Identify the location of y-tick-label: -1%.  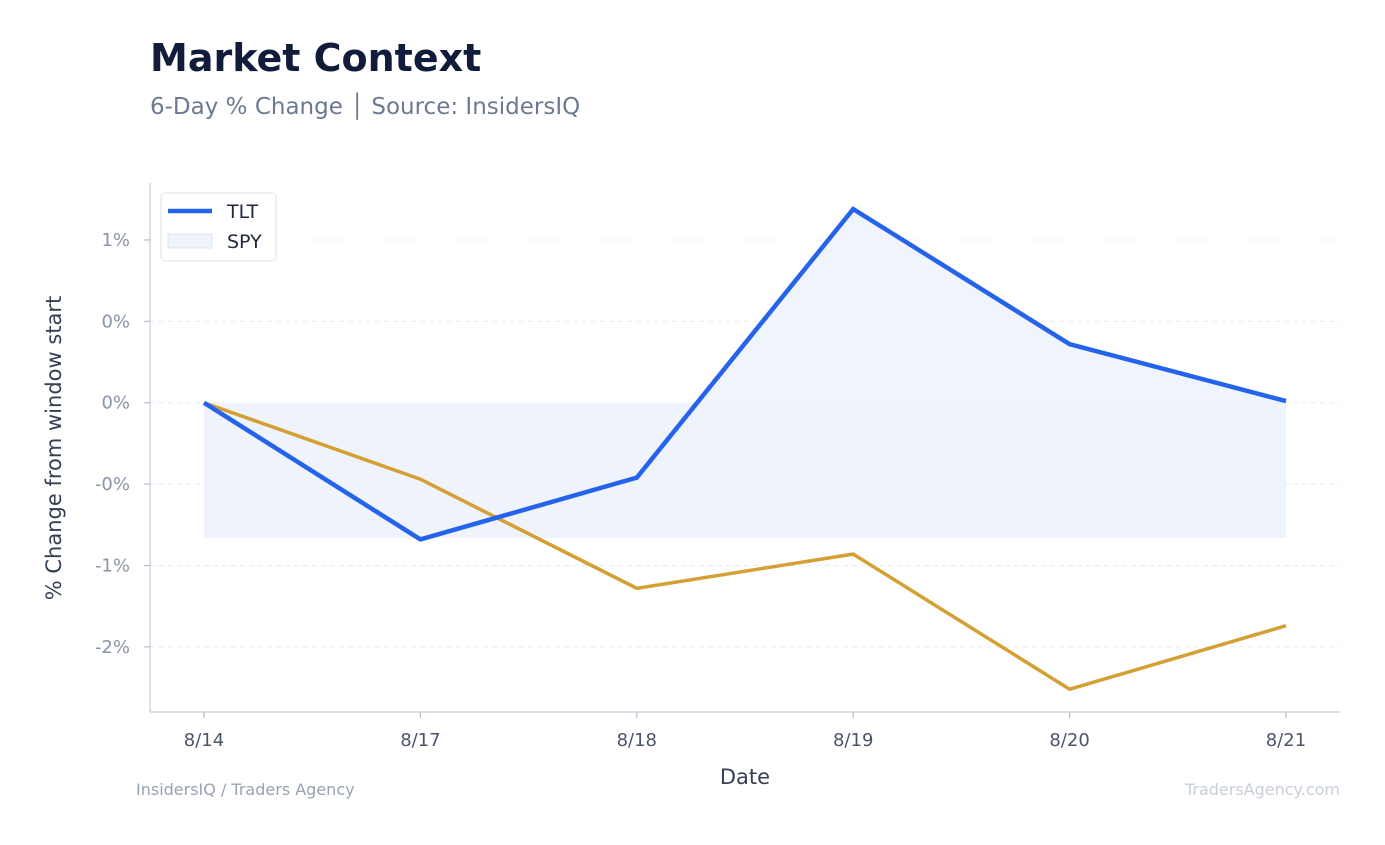
(112, 566).